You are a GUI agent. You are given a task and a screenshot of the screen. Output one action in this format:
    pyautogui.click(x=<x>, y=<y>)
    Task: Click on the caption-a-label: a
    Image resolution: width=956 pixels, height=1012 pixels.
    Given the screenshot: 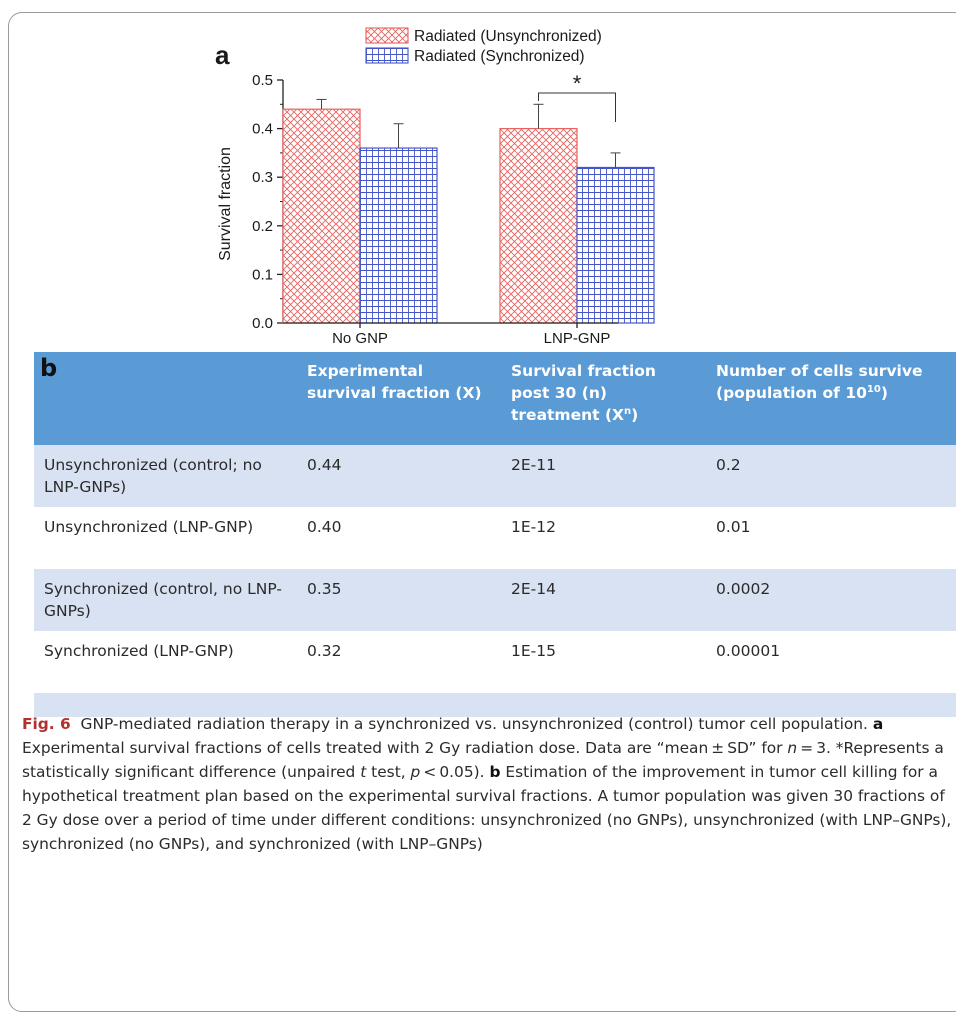 What is the action you would take?
    pyautogui.click(x=878, y=724)
    